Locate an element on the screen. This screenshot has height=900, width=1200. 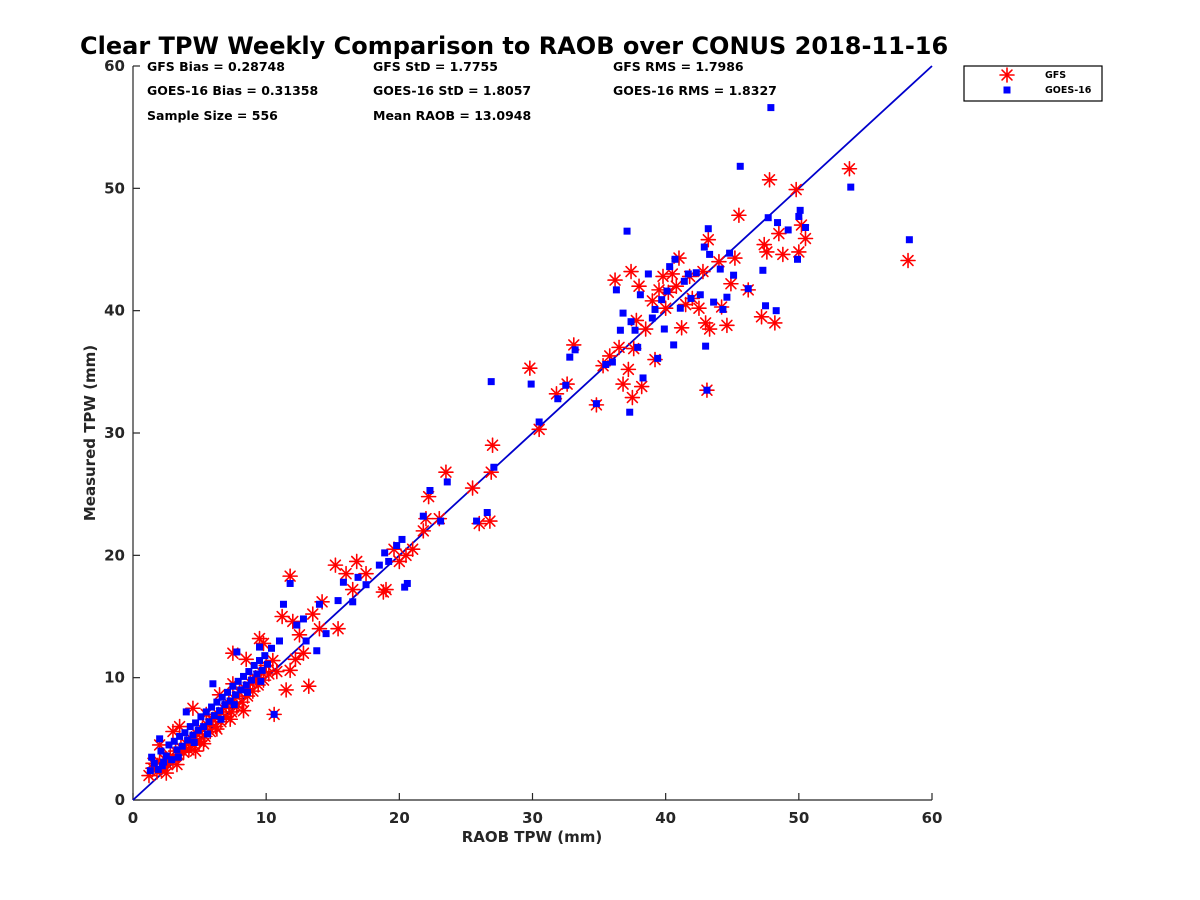
x-tick-label: 40 is located at coordinates (665, 818).